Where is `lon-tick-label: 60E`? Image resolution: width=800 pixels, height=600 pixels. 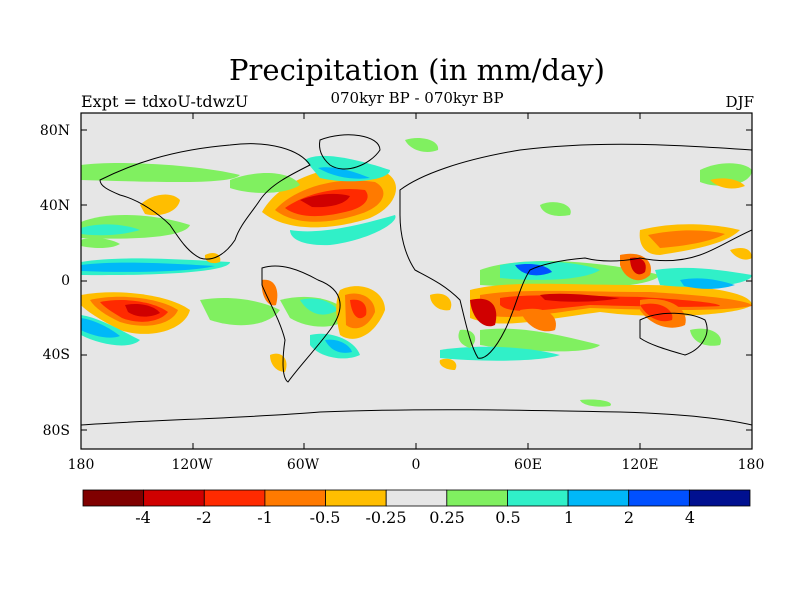
lon-tick-label: 60E is located at coordinates (528, 465).